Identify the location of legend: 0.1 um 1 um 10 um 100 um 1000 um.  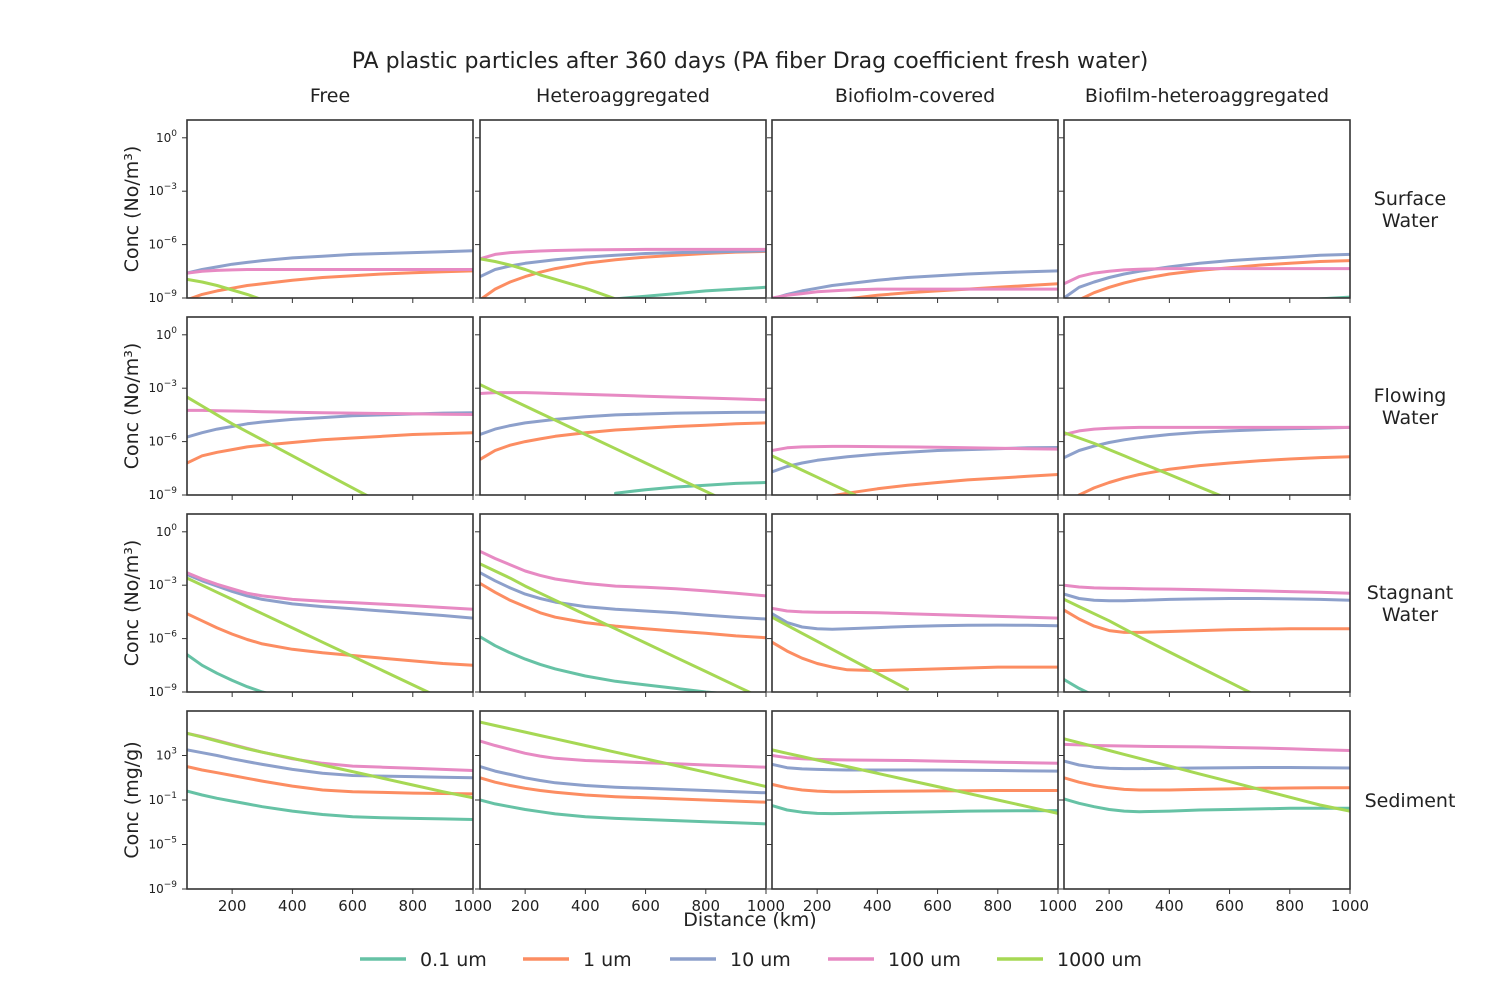
(751, 960).